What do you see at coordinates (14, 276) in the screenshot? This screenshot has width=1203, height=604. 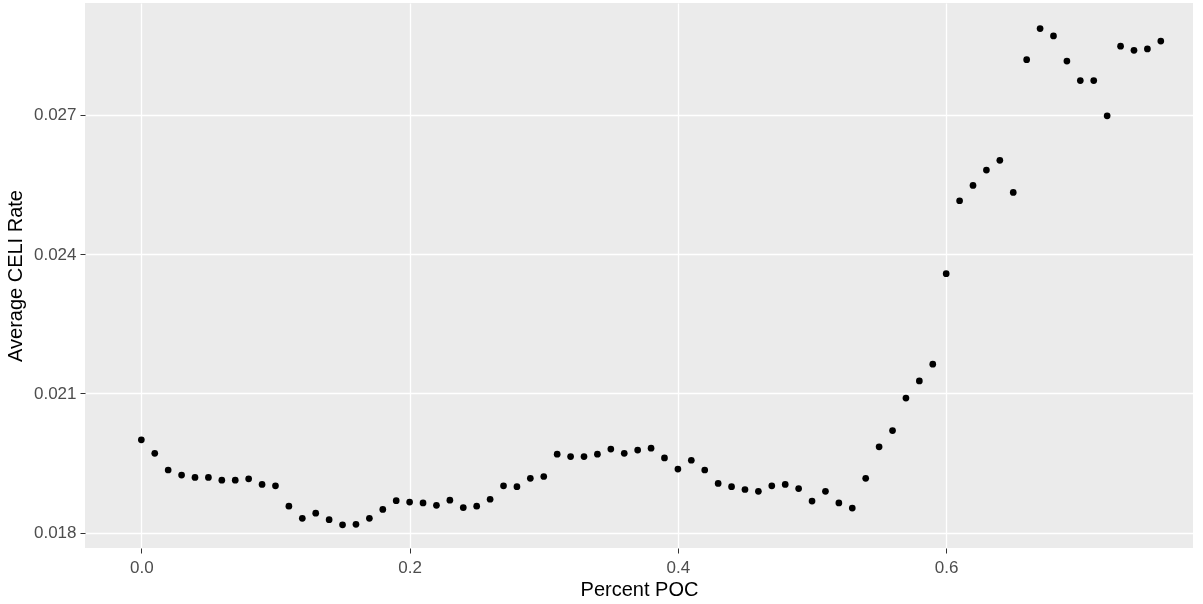 I see `y-axis-title: Average CELI Rate` at bounding box center [14, 276].